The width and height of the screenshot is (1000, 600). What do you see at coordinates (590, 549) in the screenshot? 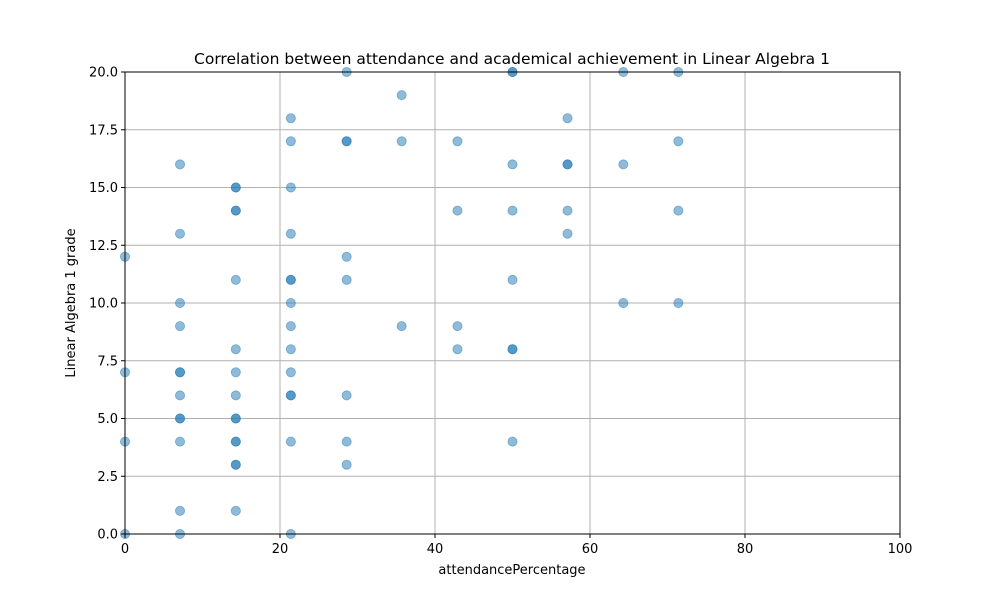
I see `x-tick-label: 60` at bounding box center [590, 549].